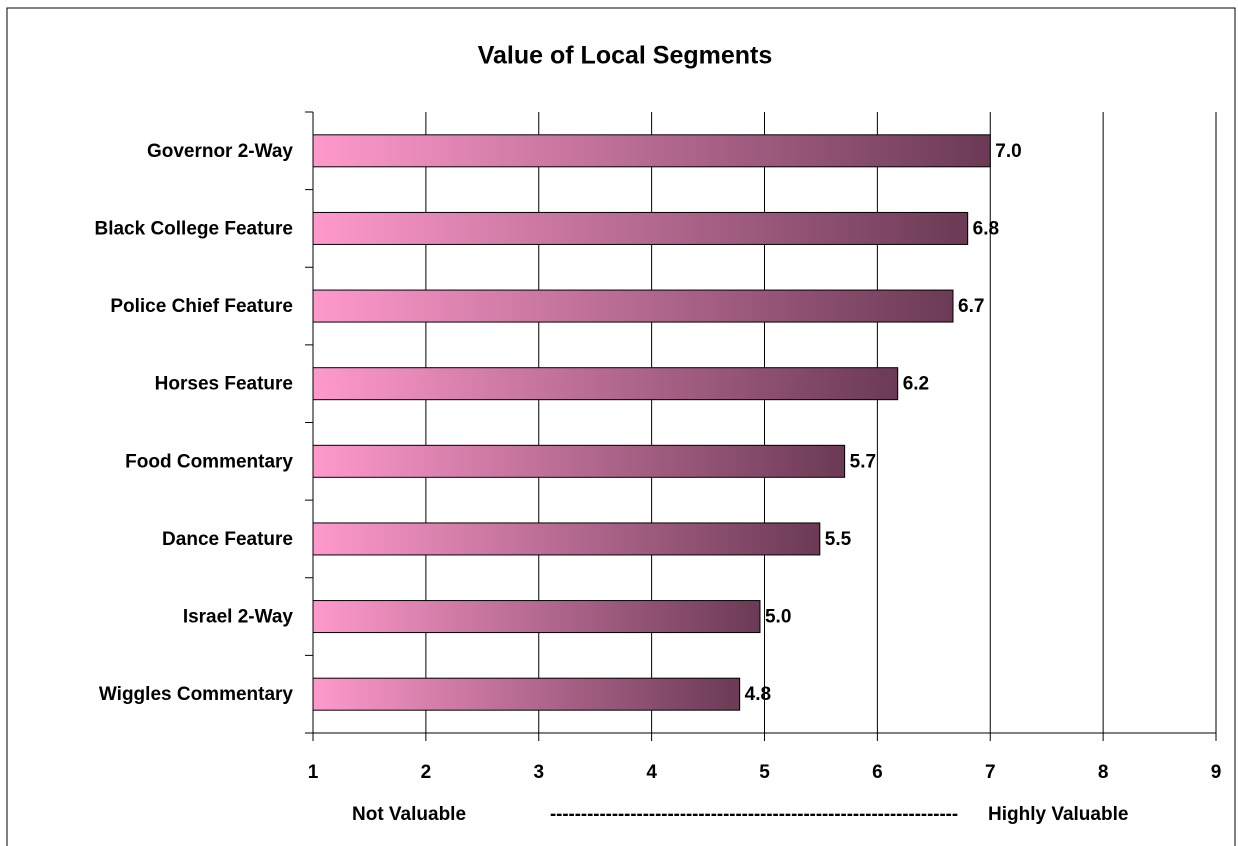 This screenshot has width=1238, height=846. I want to click on data-label: 5.5, so click(838, 539).